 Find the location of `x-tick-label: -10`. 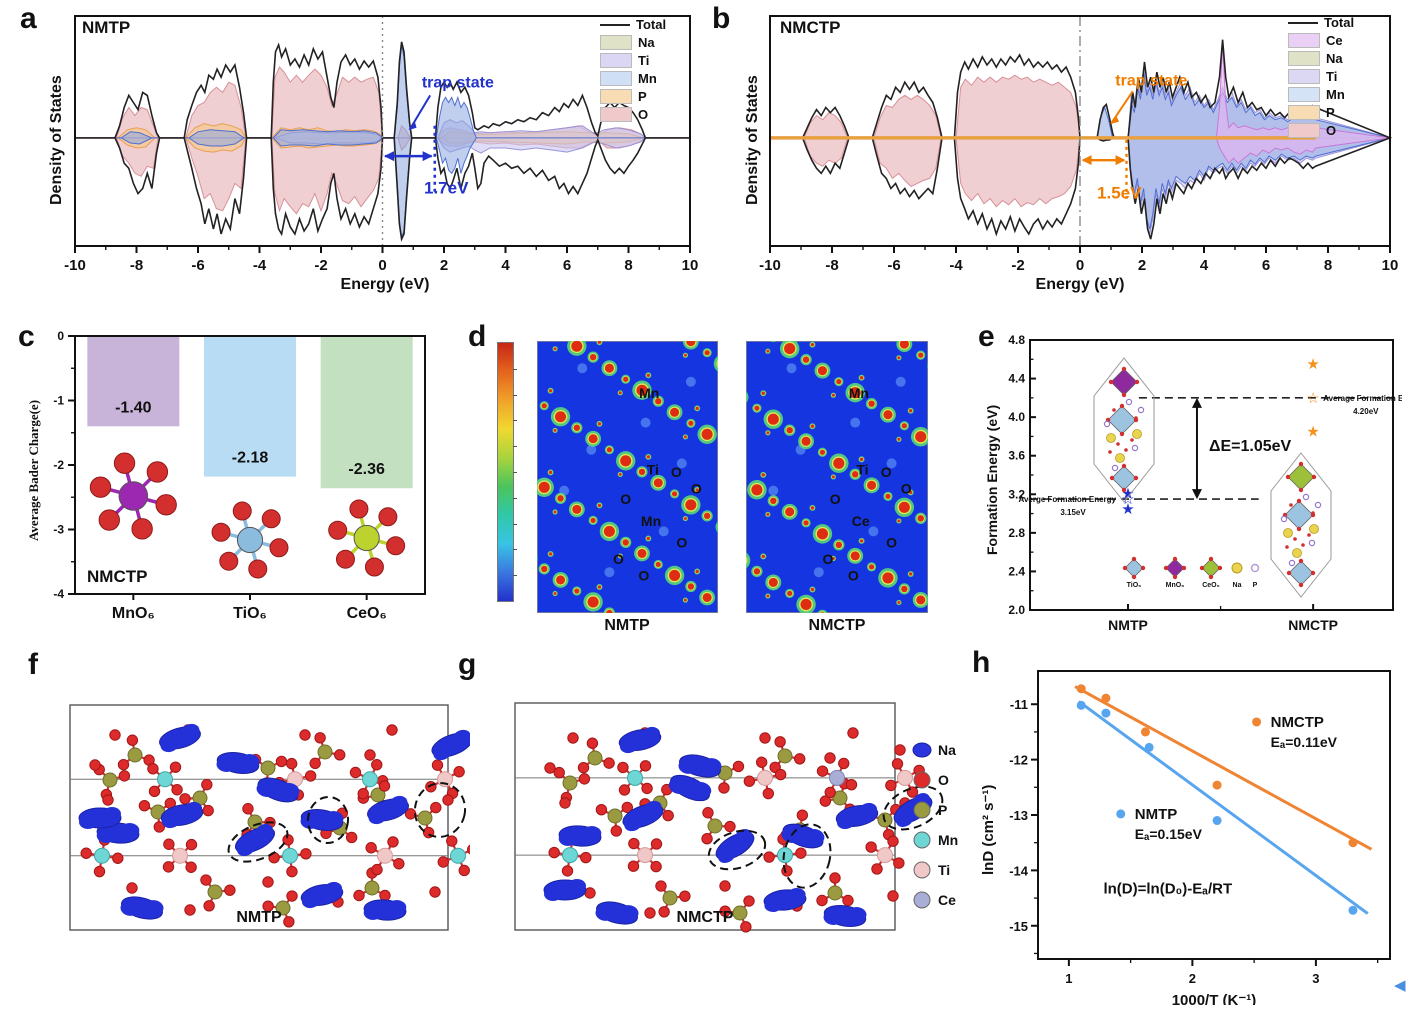

x-tick-label: -10 is located at coordinates (75, 265).